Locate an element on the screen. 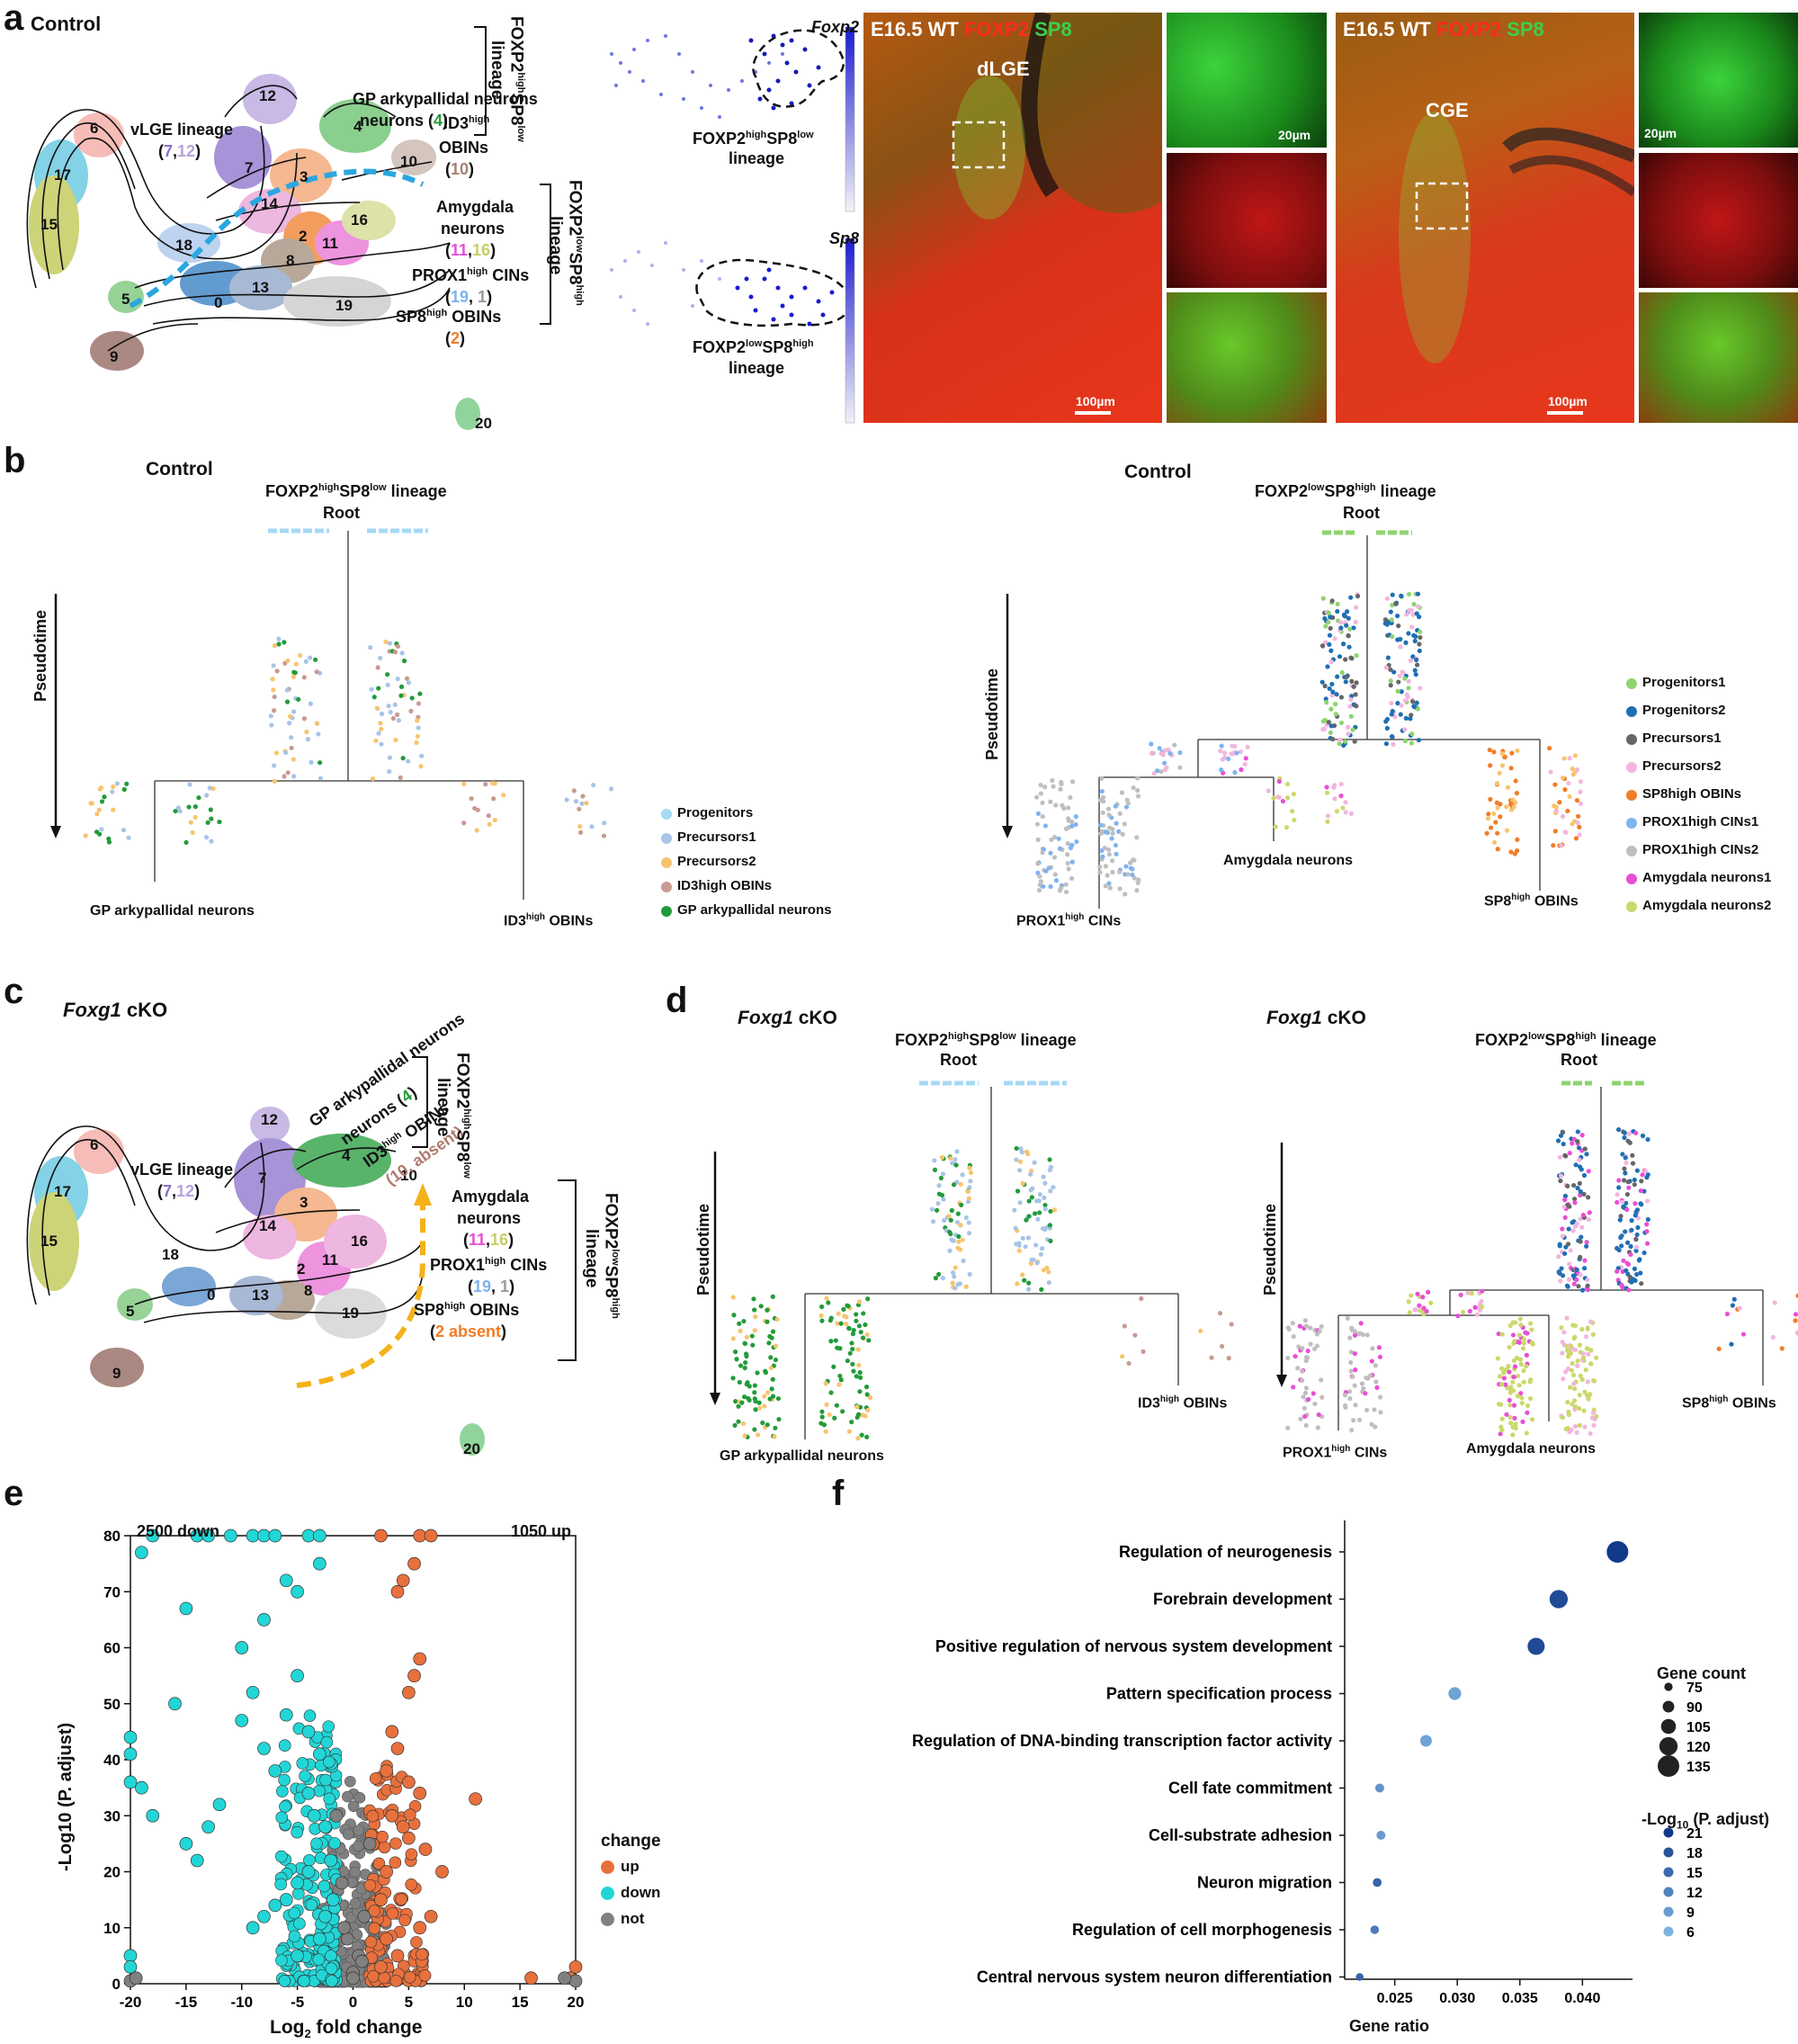  cluster-15-blob is located at coordinates (54, 224).